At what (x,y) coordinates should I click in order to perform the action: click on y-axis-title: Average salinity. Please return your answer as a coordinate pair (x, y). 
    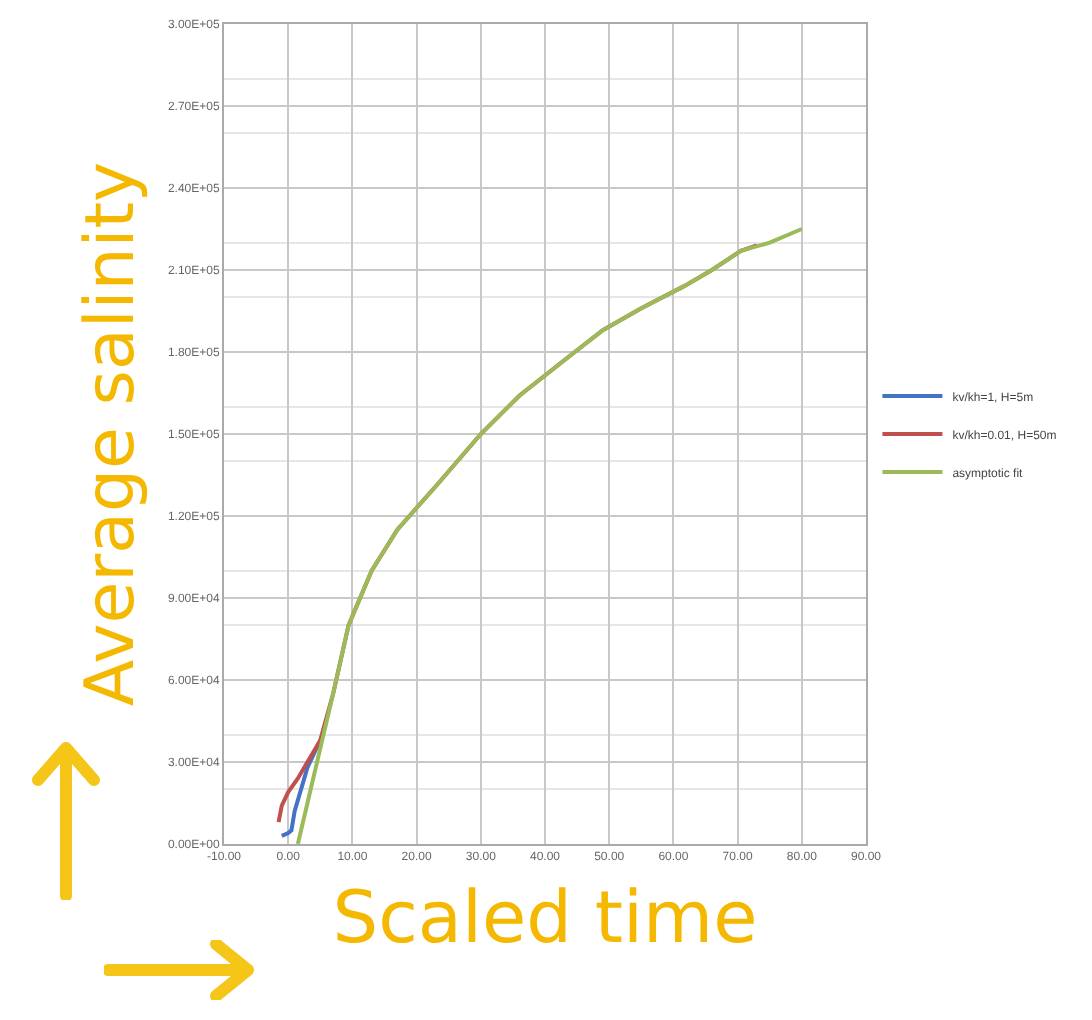
    Looking at the image, I should click on (111, 434).